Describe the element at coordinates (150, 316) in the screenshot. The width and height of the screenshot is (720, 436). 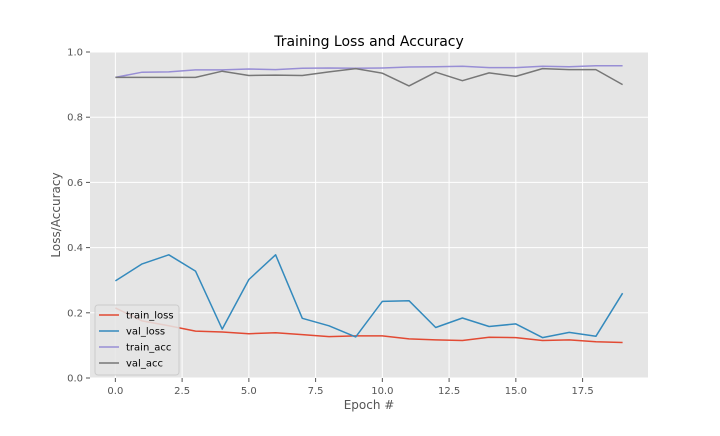
I see `legend-label-train-loss: train_loss` at that location.